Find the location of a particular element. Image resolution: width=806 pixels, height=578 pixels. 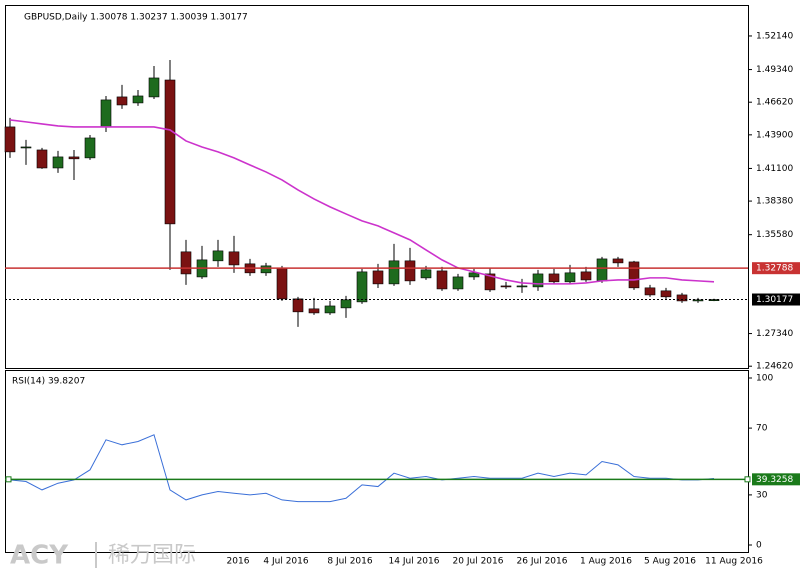

x-tick-label: 2016 is located at coordinates (238, 562).